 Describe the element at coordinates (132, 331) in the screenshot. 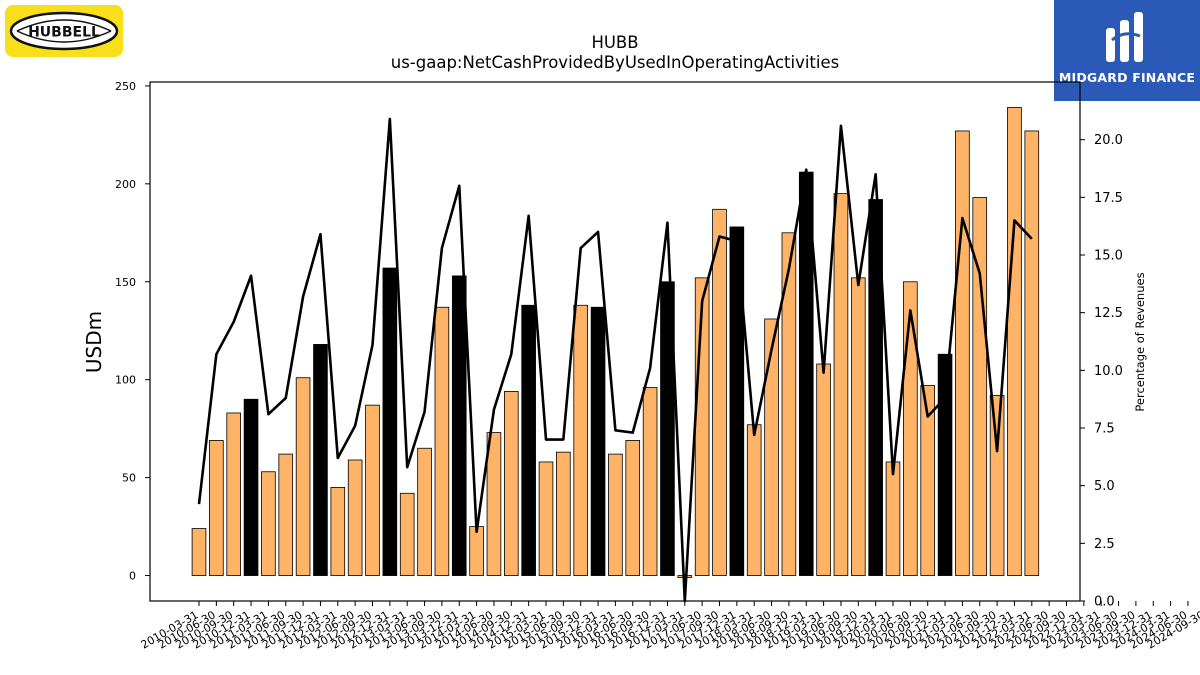

I see `left-axis: 0 50 100 150 200 250` at that location.